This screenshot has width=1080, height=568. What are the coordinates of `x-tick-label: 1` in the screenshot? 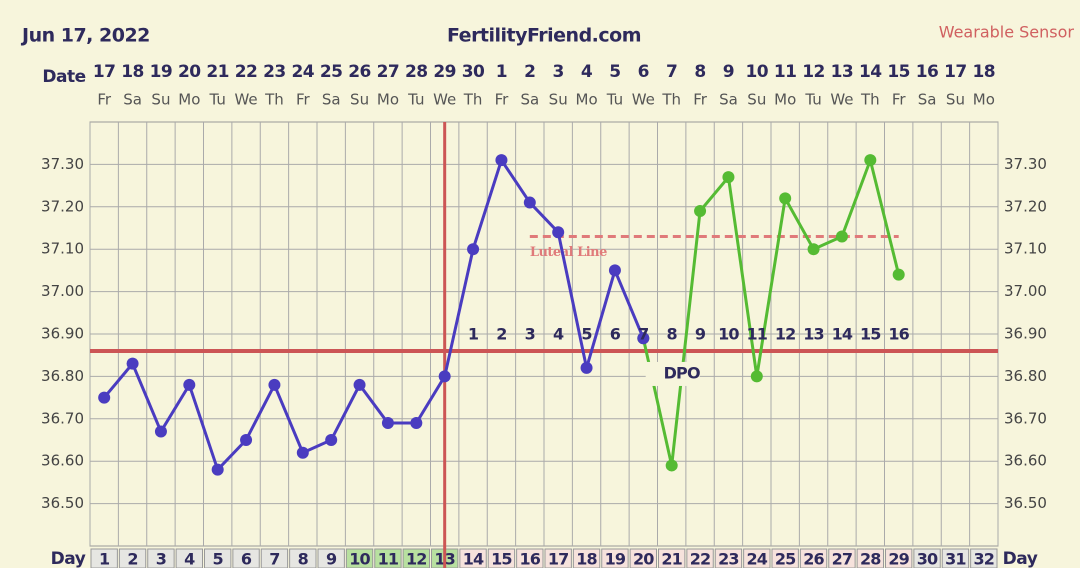 It's located at (104, 559).